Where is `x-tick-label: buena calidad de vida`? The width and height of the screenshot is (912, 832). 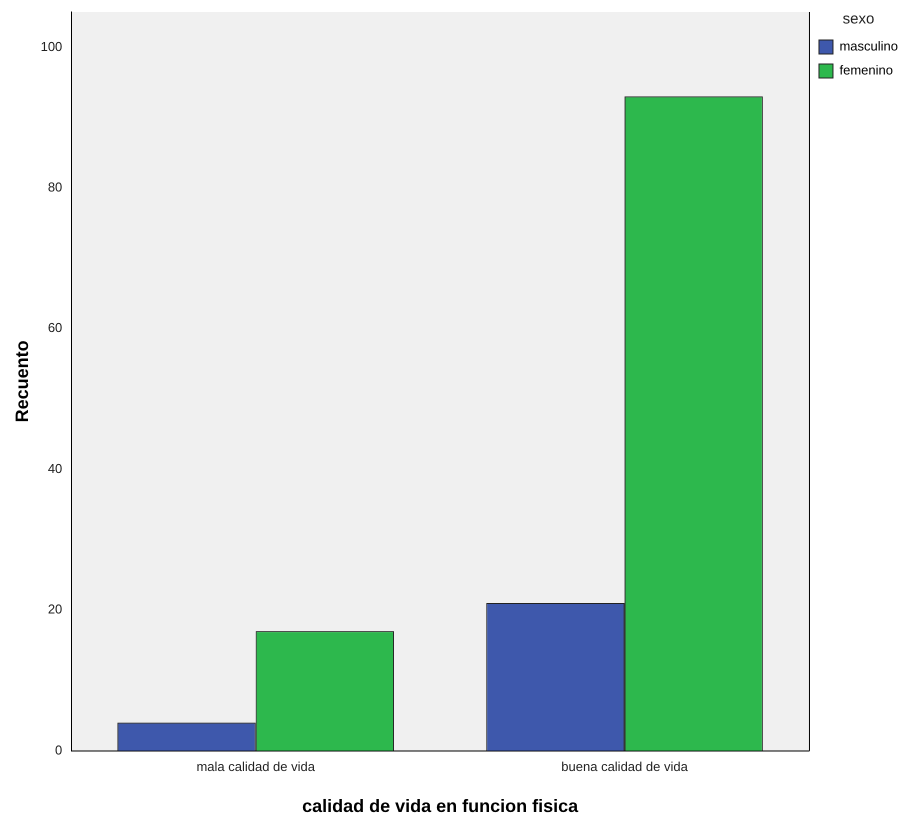
x-tick-label: buena calidad de vida is located at coordinates (625, 766).